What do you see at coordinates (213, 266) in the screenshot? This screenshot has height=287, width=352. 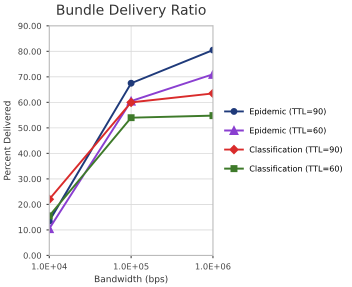 I see `x-tick-label: 1.0E+06` at bounding box center [213, 266].